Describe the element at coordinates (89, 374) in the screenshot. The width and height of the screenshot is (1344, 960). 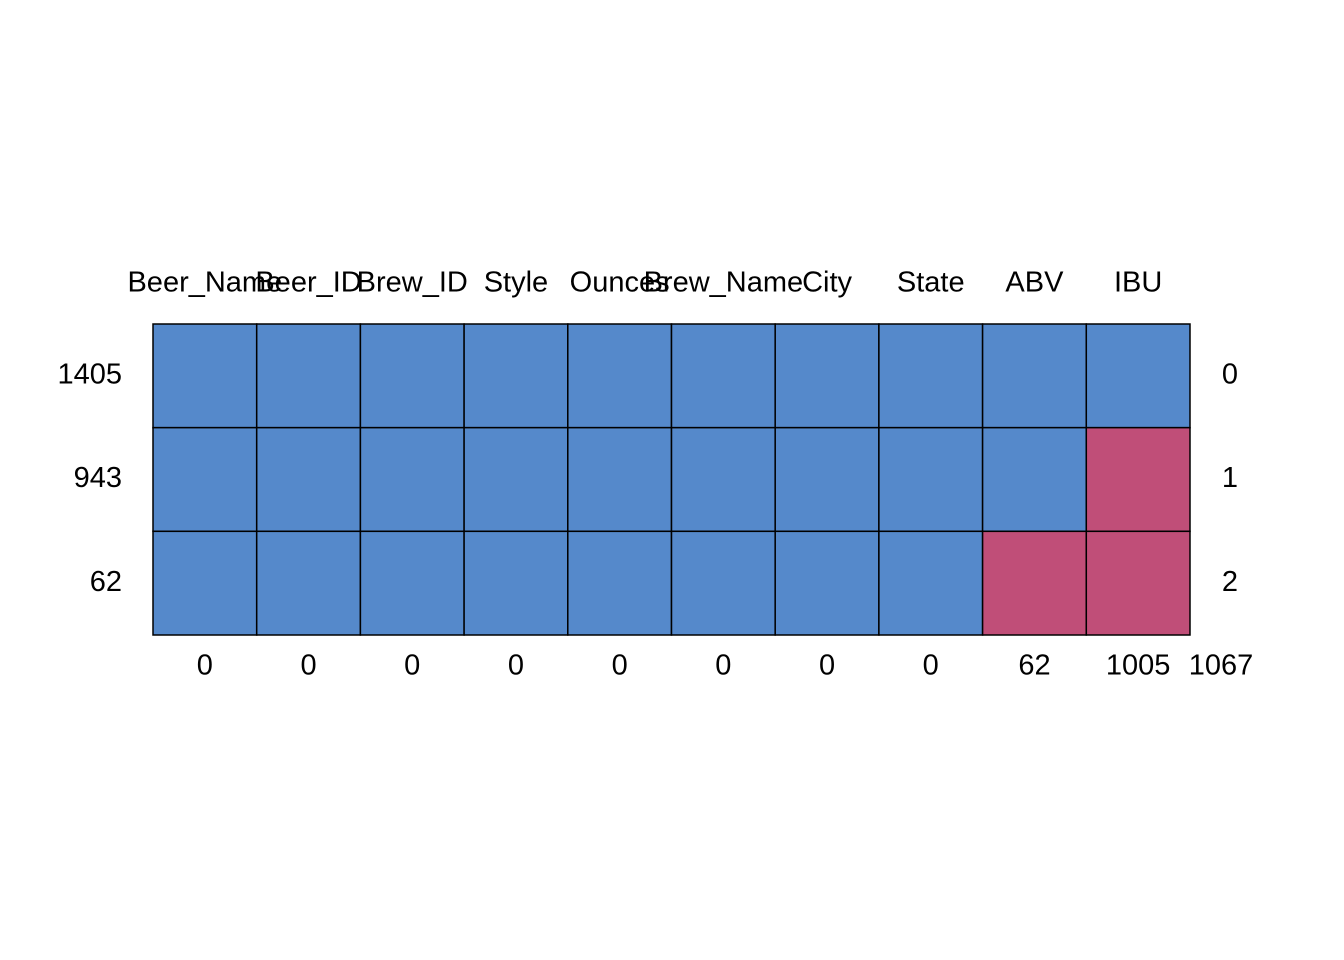
I see `row-count: 1405` at that location.